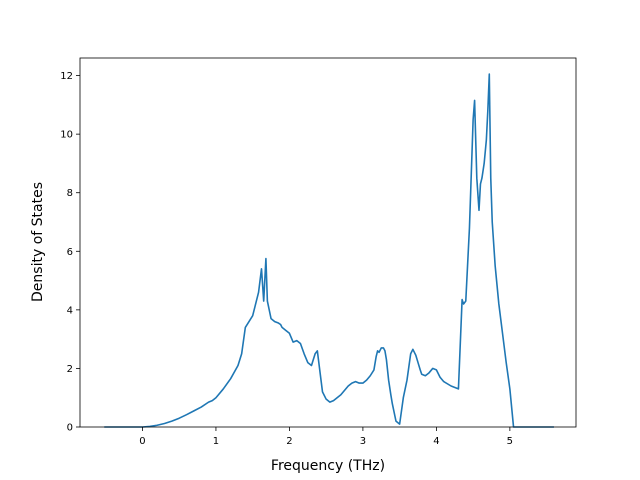  I want to click on x-axis-ticks: 0 1 2 3 4 5, so click(326, 437).